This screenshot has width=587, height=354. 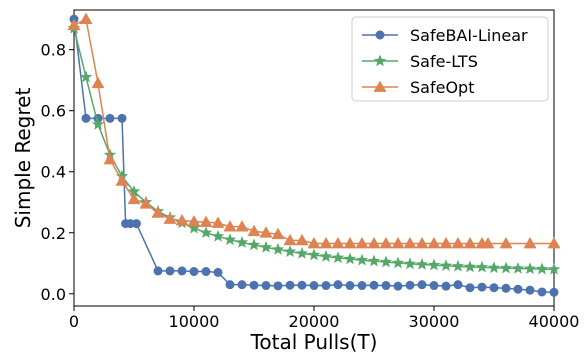 I want to click on y-tick-label: 0.2, so click(x=53, y=233).